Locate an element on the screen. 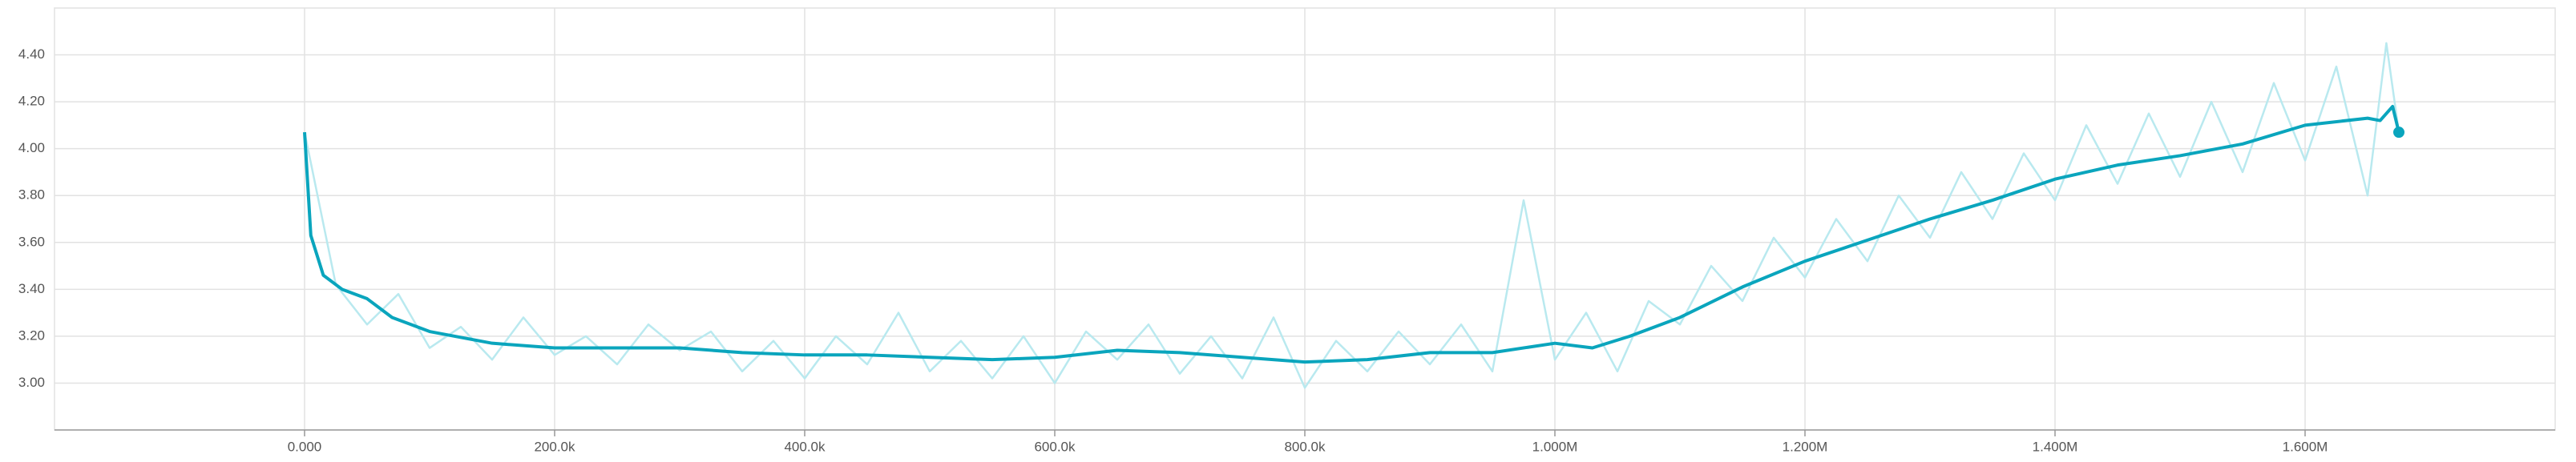 Image resolution: width=2576 pixels, height=462 pixels. y-tick-label: 4.20 is located at coordinates (32, 101).